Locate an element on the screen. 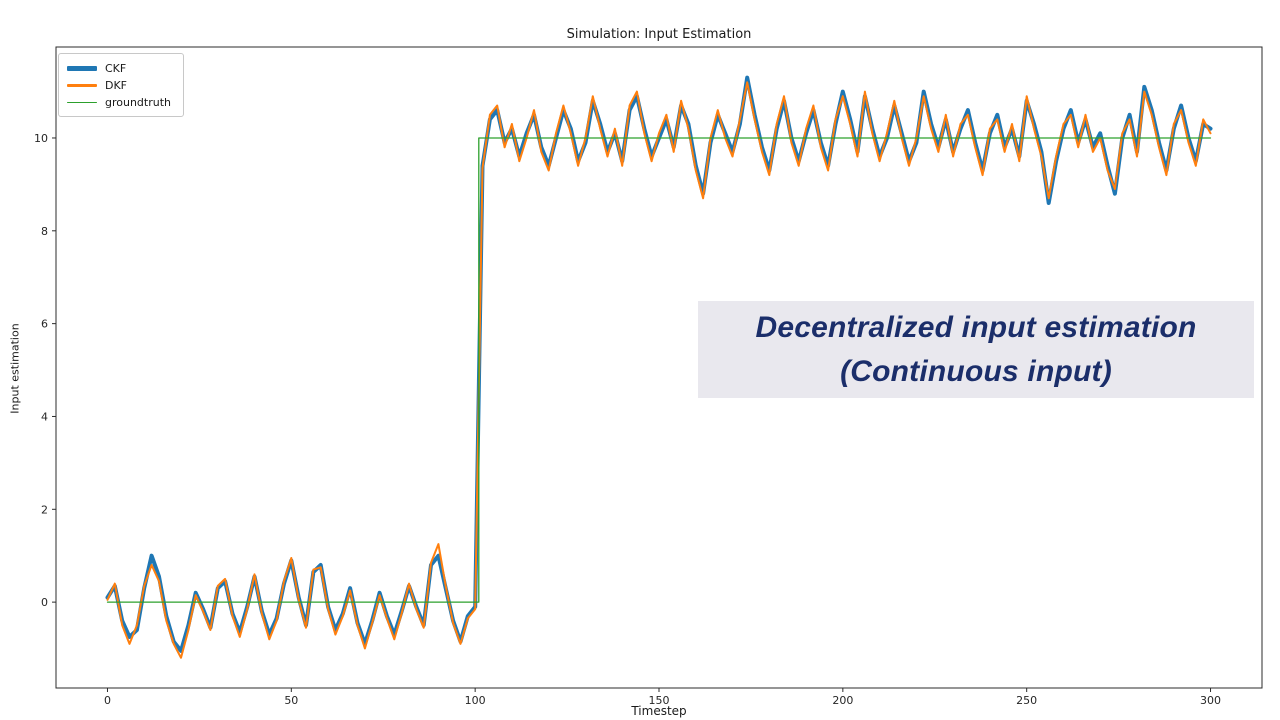  y-tick-label: 10 is located at coordinates (41, 138).